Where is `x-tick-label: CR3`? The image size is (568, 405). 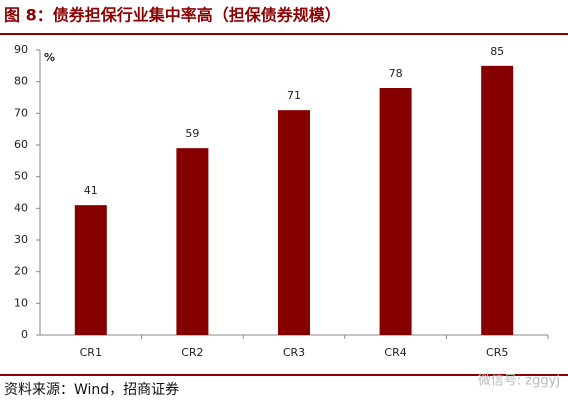 x-tick-label: CR3 is located at coordinates (294, 352).